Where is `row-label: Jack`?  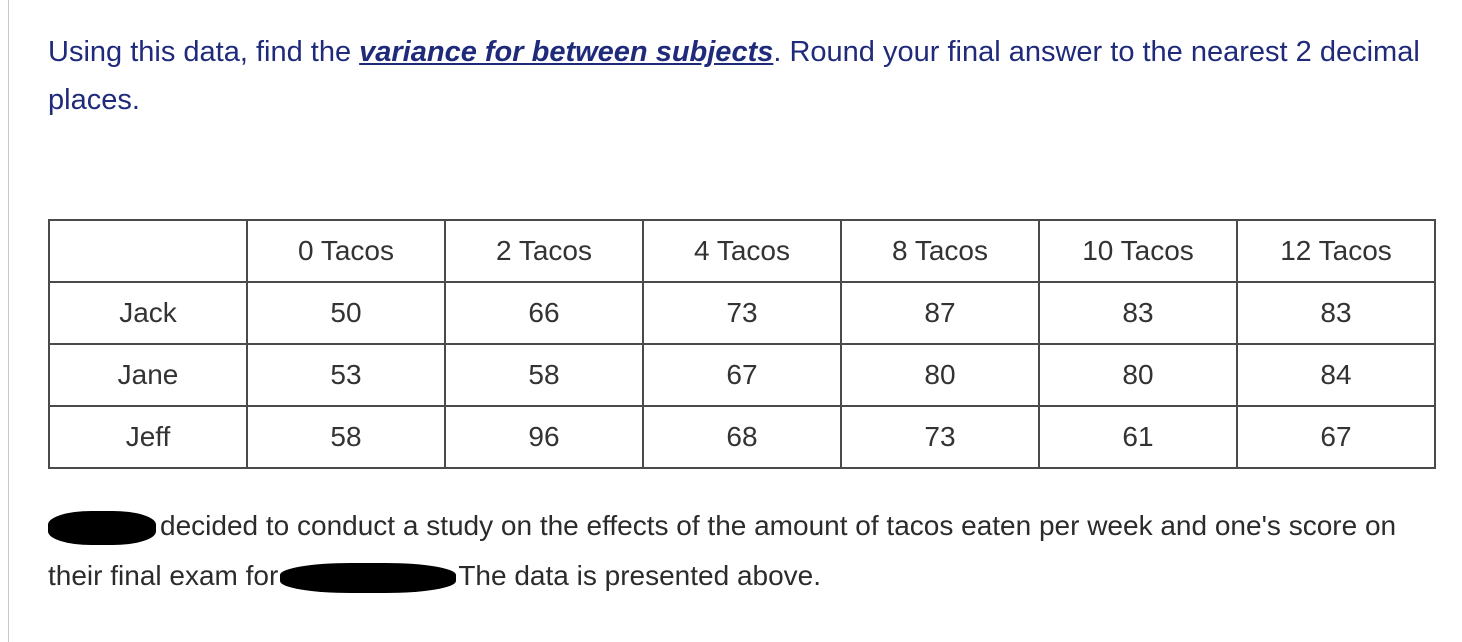
row-label: Jack is located at coordinates (148, 313).